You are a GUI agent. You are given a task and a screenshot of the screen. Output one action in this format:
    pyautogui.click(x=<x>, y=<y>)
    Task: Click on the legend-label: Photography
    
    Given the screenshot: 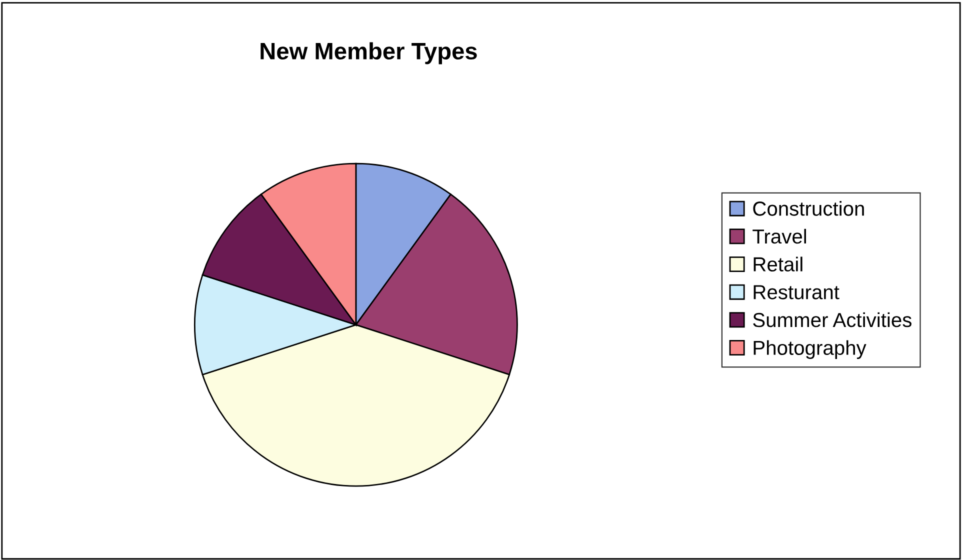 What is the action you would take?
    pyautogui.click(x=810, y=349)
    